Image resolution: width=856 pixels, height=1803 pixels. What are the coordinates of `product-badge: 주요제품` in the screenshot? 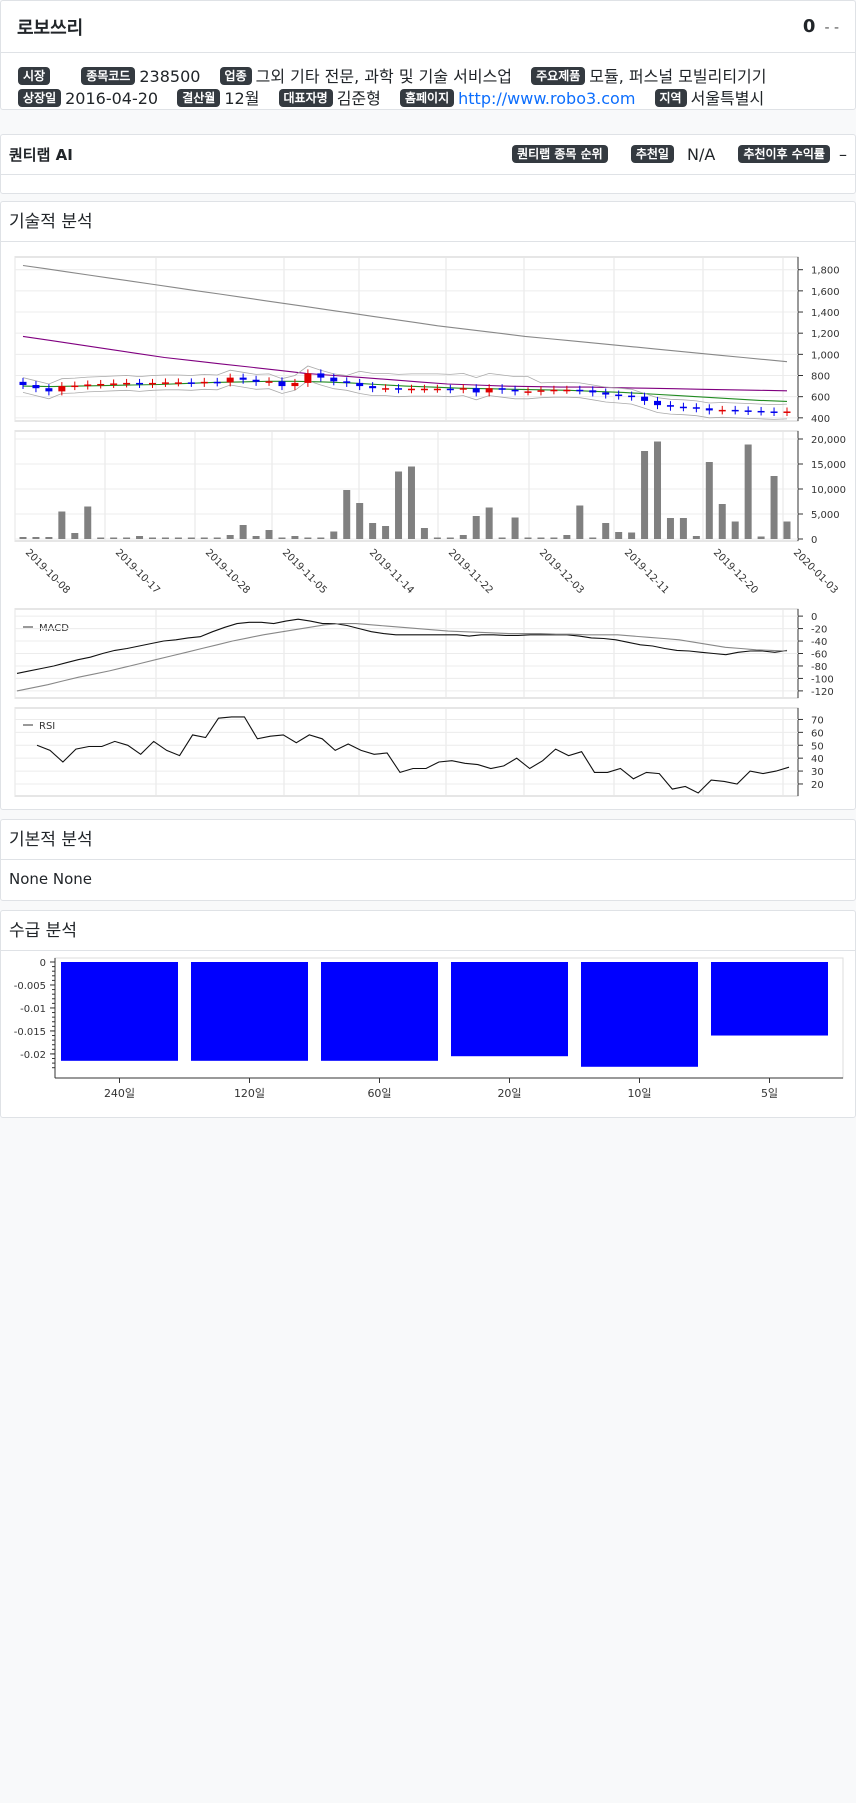 It's located at (558, 76).